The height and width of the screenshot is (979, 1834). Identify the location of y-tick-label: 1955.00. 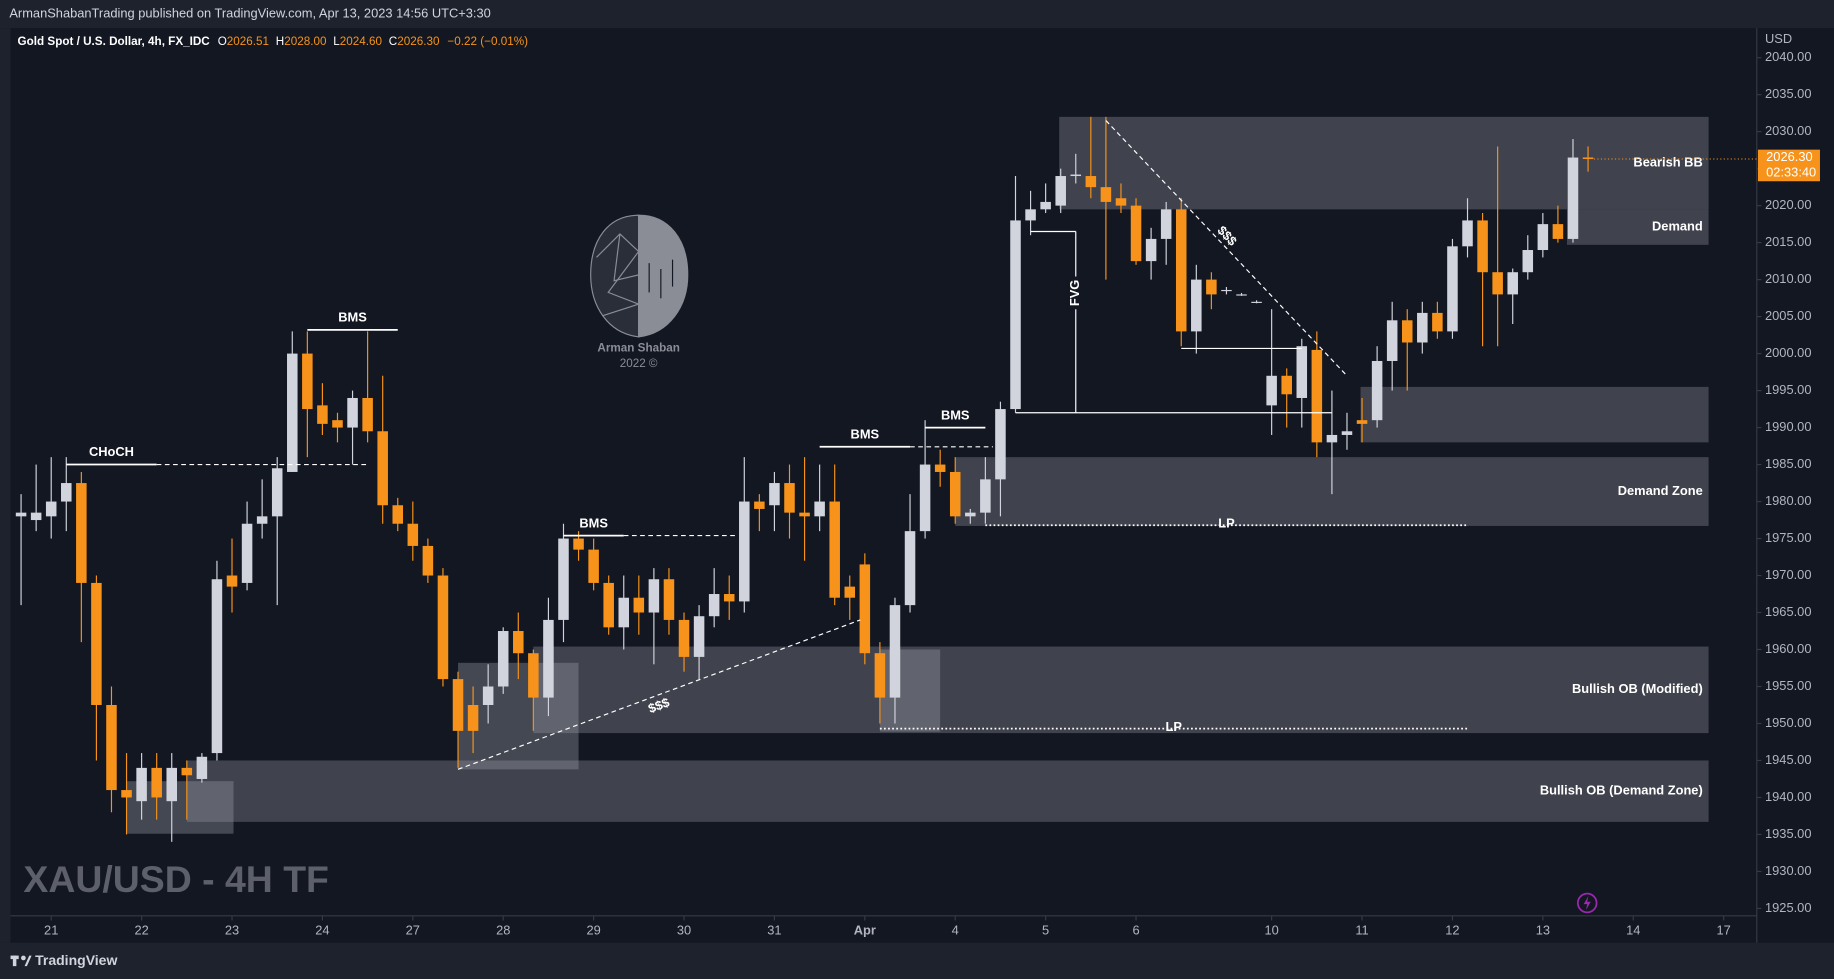
(1788, 685).